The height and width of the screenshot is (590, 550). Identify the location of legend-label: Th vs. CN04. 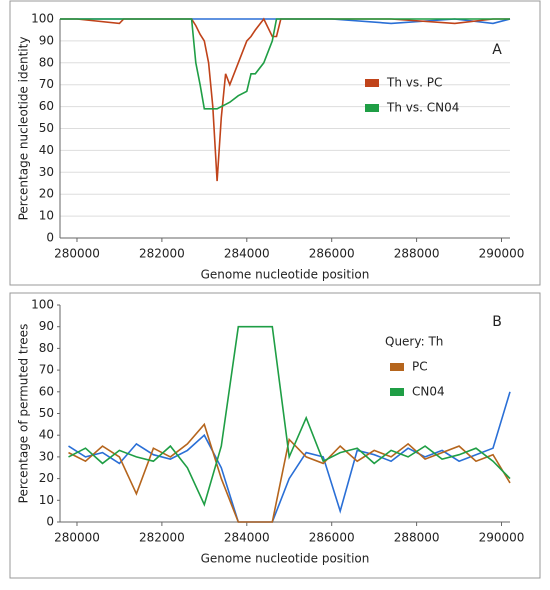
(422, 108).